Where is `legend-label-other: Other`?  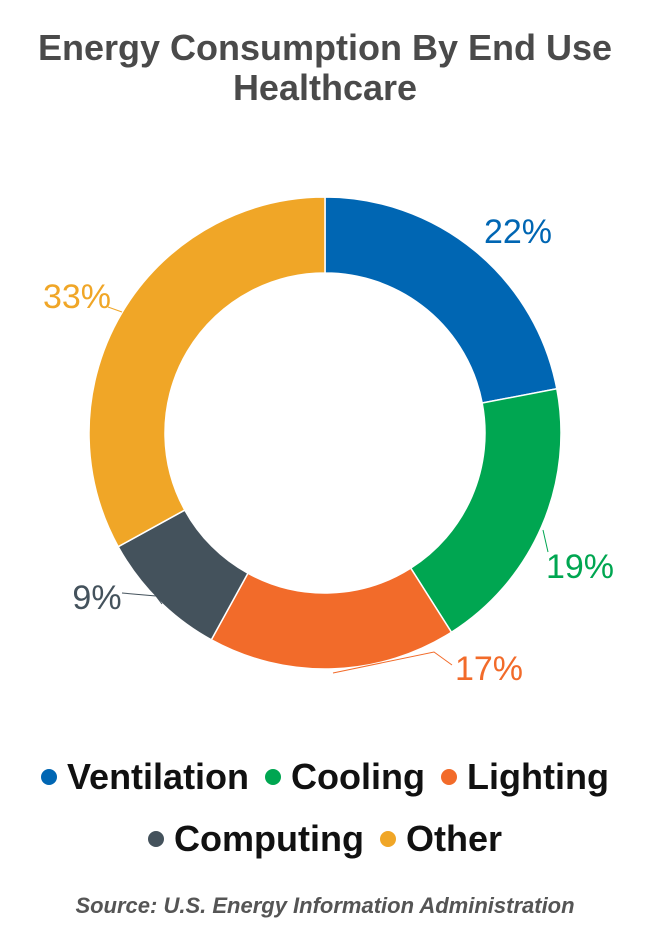 legend-label-other: Other is located at coordinates (453, 838).